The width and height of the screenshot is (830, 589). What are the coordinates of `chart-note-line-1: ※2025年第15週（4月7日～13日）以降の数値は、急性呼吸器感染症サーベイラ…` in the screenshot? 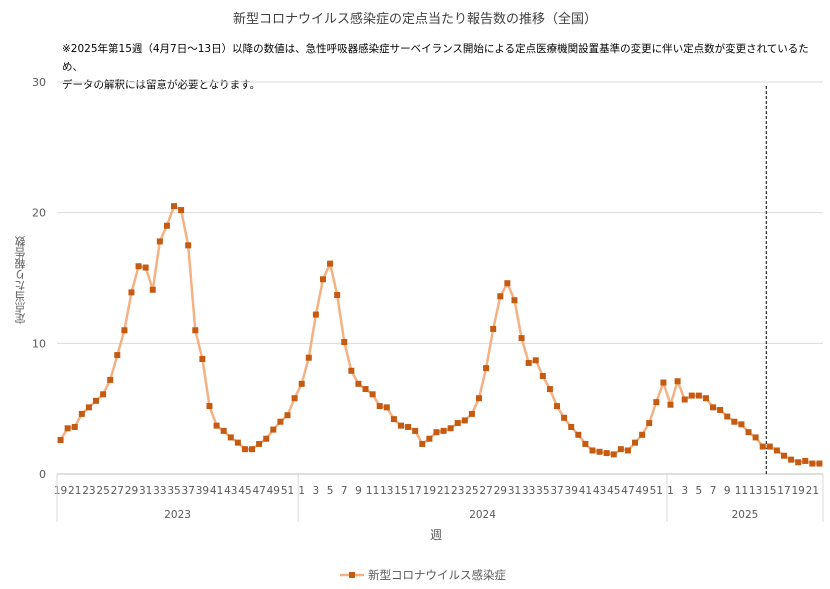 It's located at (435, 58).